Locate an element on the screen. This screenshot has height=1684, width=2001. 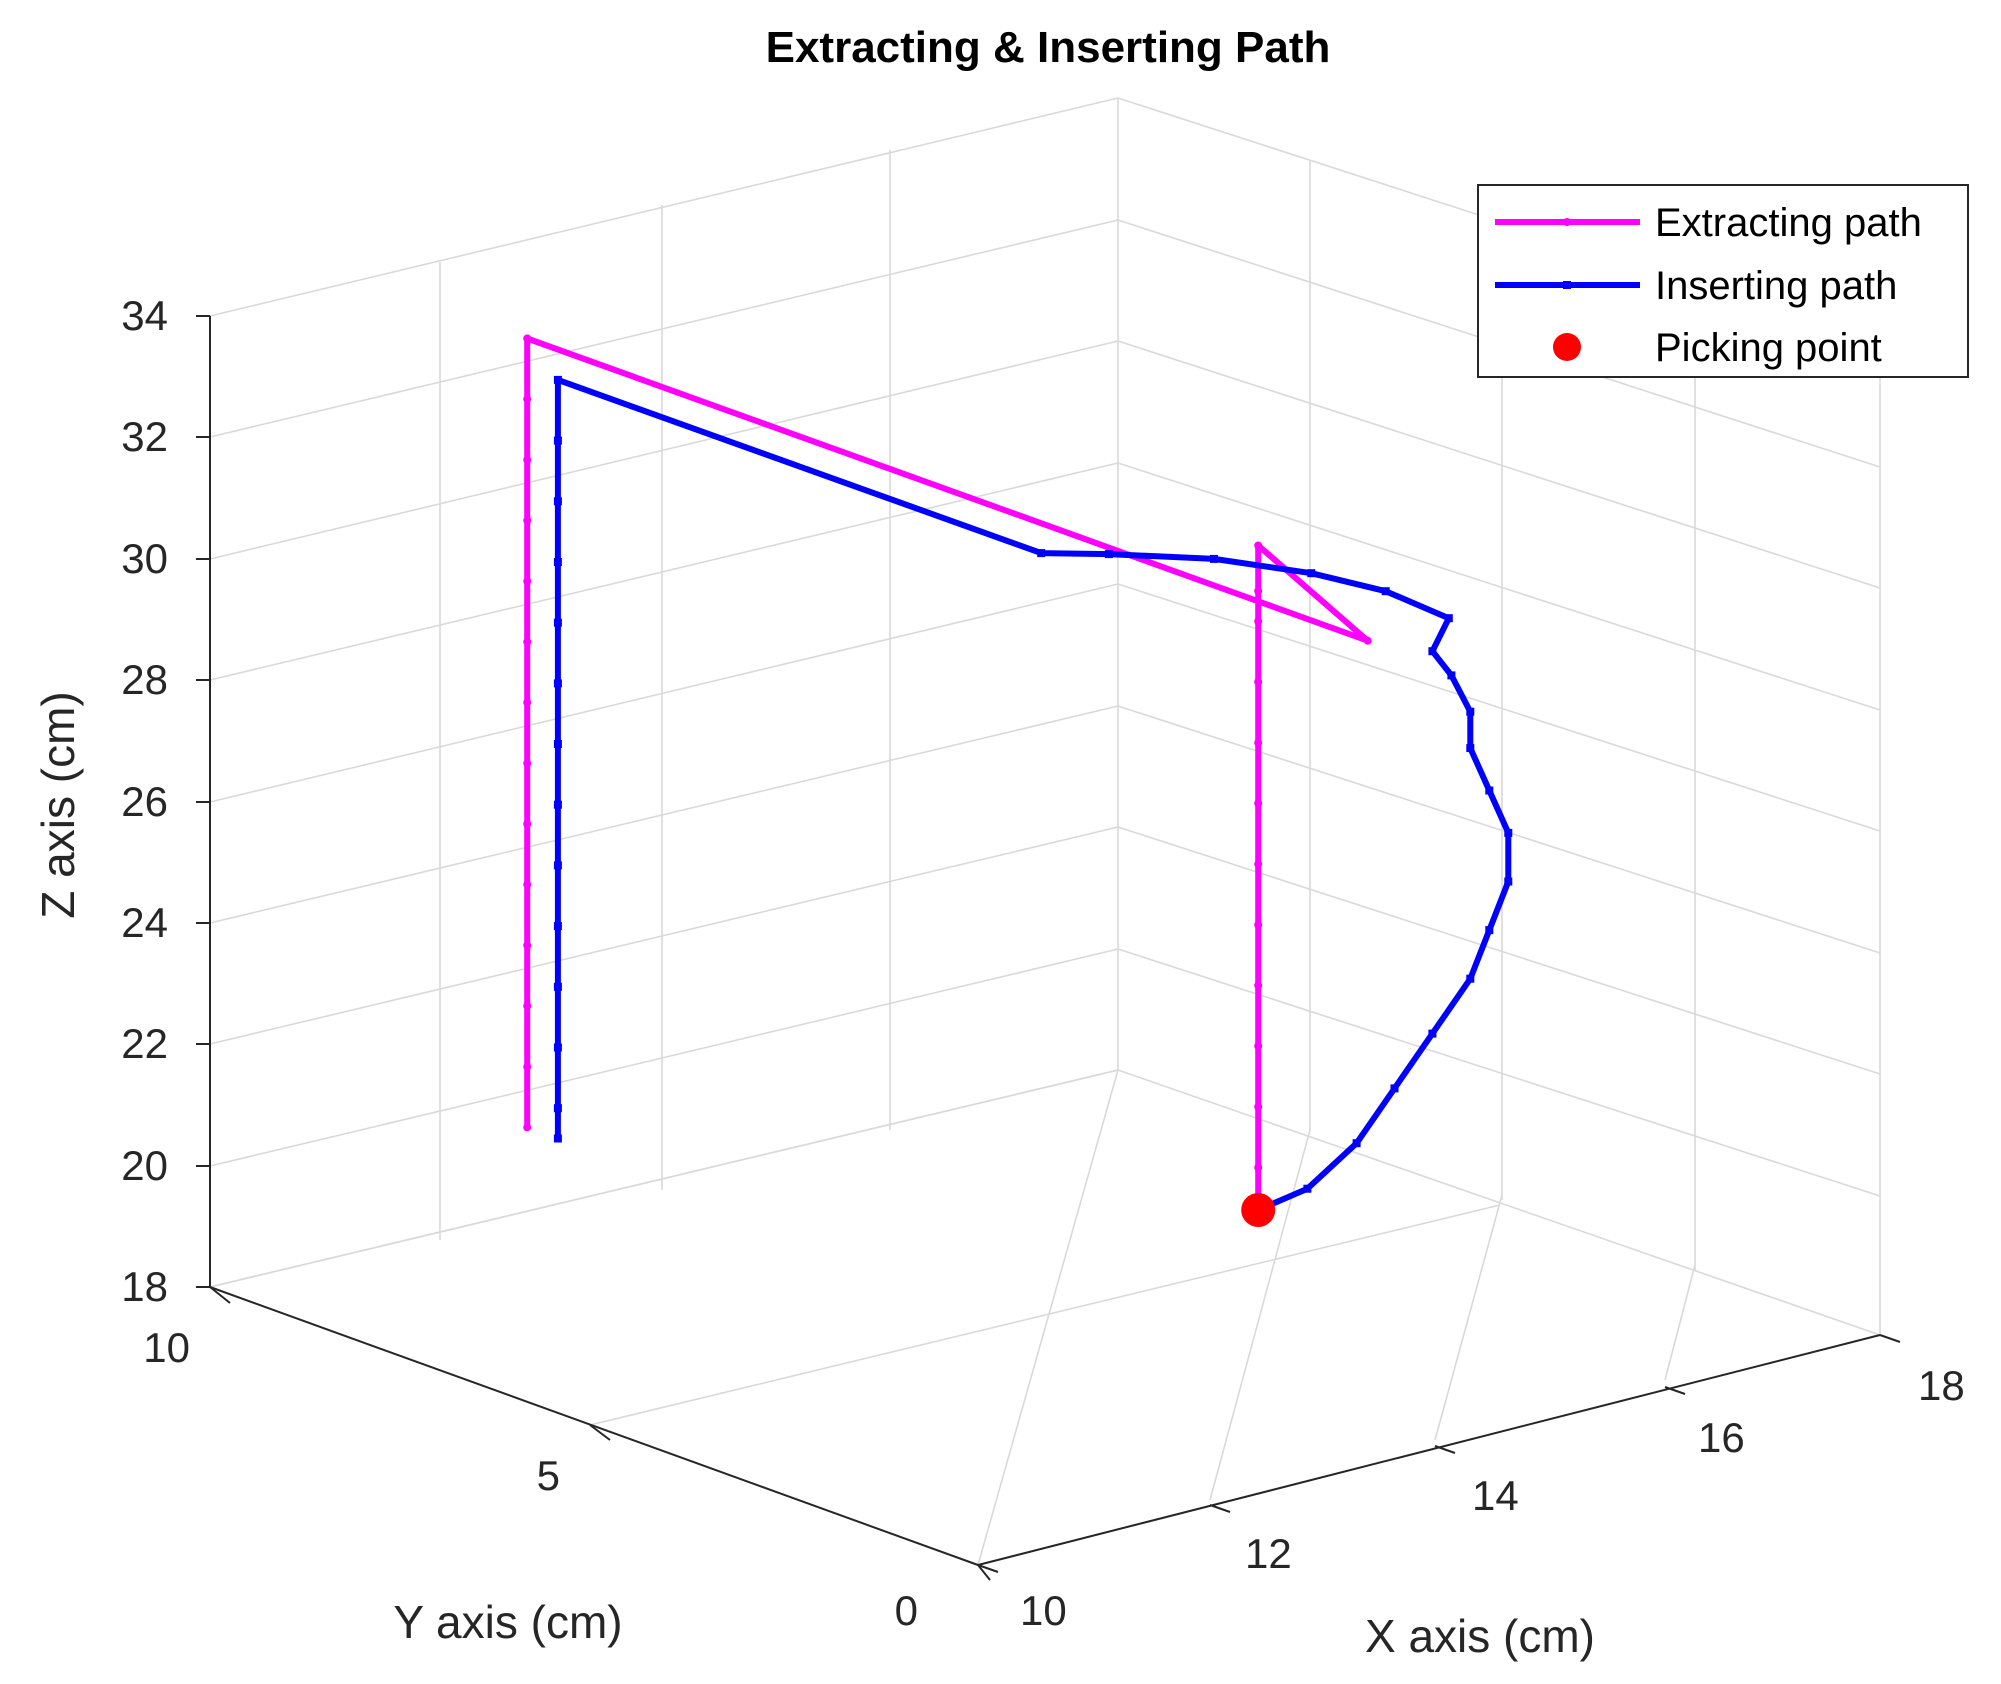
z-tick-label: 26 is located at coordinates (144, 801).